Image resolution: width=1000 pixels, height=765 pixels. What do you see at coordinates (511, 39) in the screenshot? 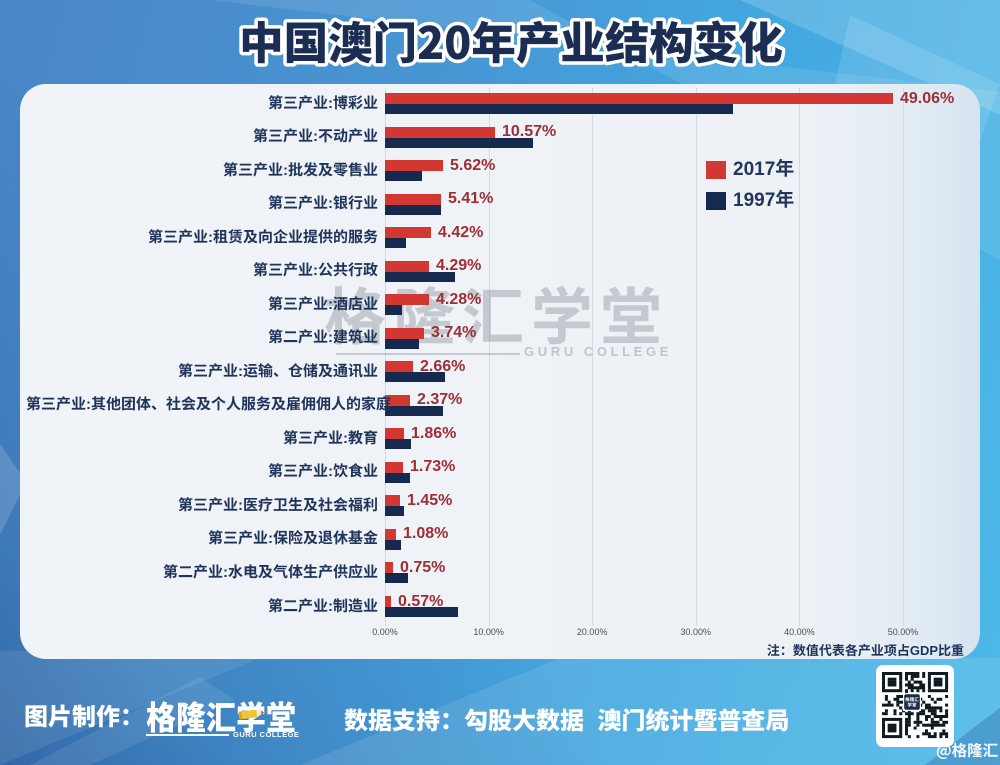
I see `svg-text: 中国澳门20年产业结构变化` at bounding box center [511, 39].